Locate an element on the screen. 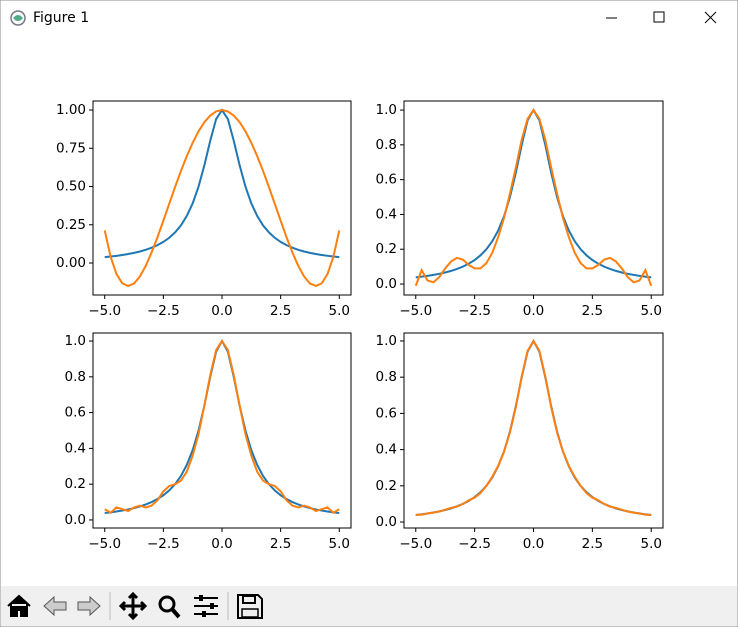  y-tick-label: 0.50 is located at coordinates (71, 187).